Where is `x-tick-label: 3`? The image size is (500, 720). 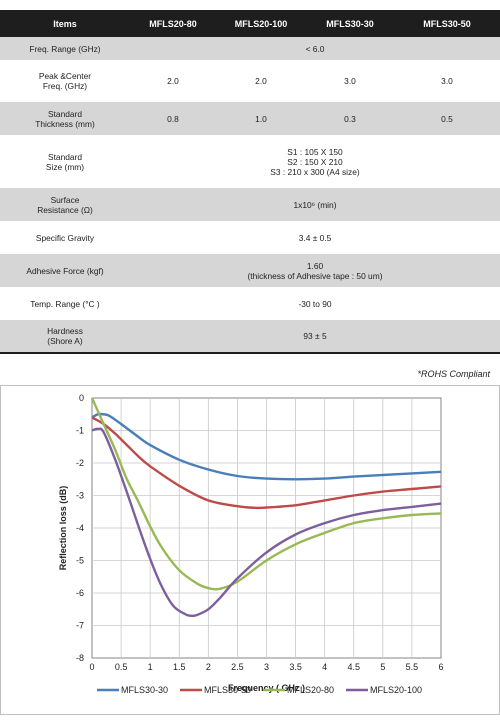 x-tick-label: 3 is located at coordinates (266, 667).